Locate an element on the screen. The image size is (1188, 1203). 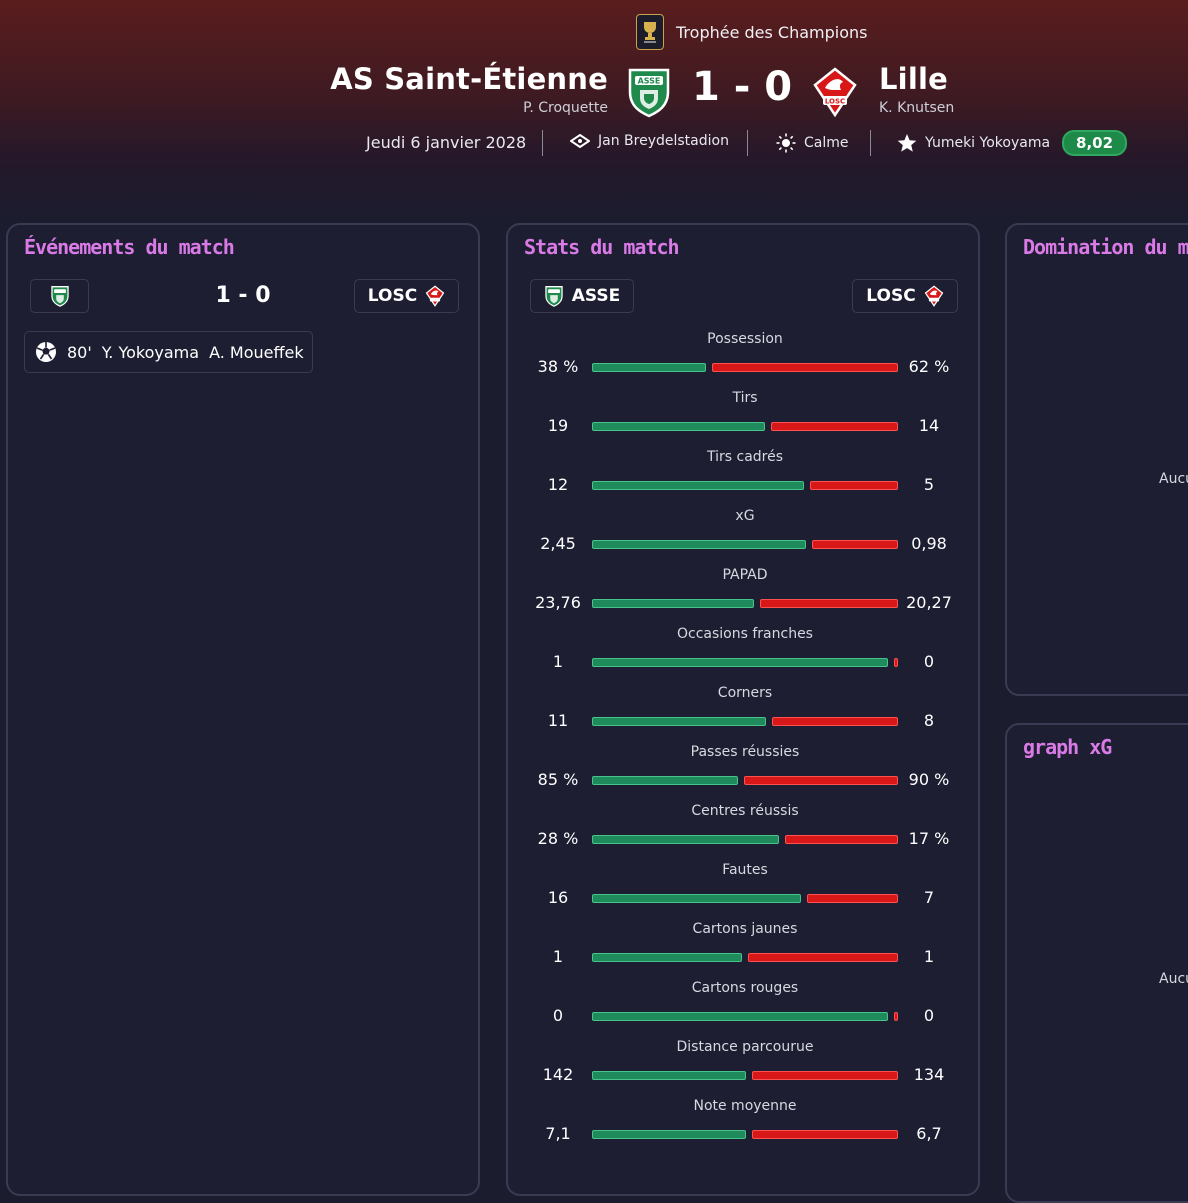
stat-away-value: 8 is located at coordinates (929, 720).